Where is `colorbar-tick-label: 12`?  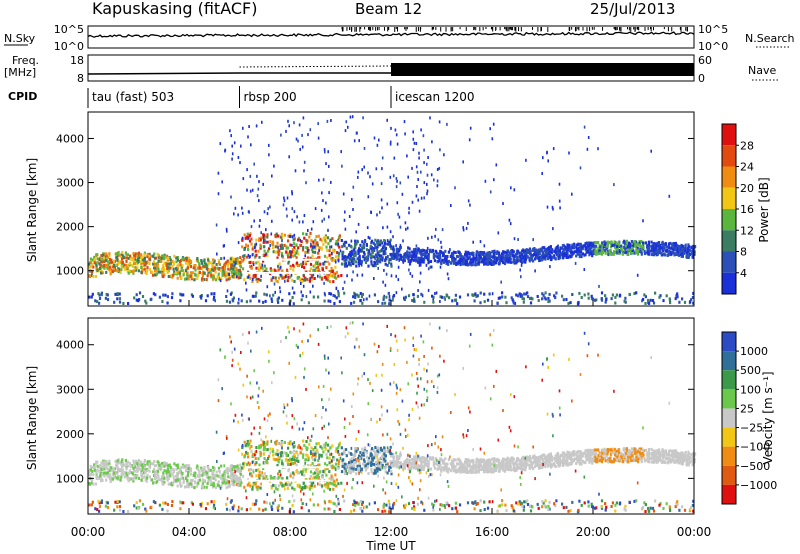 colorbar-tick-label: 12 is located at coordinates (747, 230).